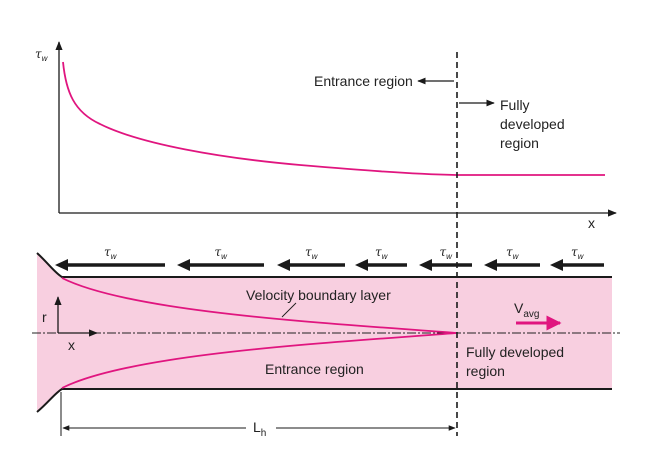  I want to click on pipe-bottom-wall, so click(324, 400).